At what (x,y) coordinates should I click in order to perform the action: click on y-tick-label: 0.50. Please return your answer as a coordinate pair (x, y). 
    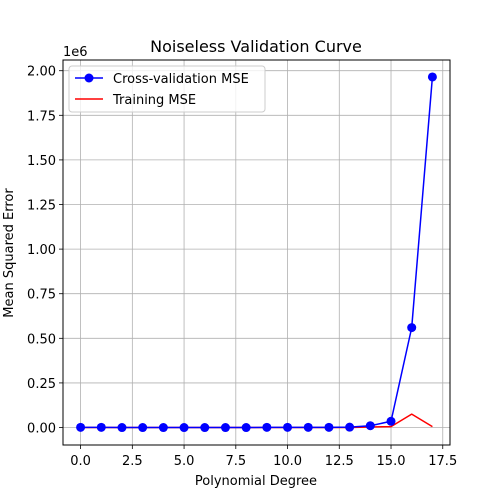
    Looking at the image, I should click on (41, 339).